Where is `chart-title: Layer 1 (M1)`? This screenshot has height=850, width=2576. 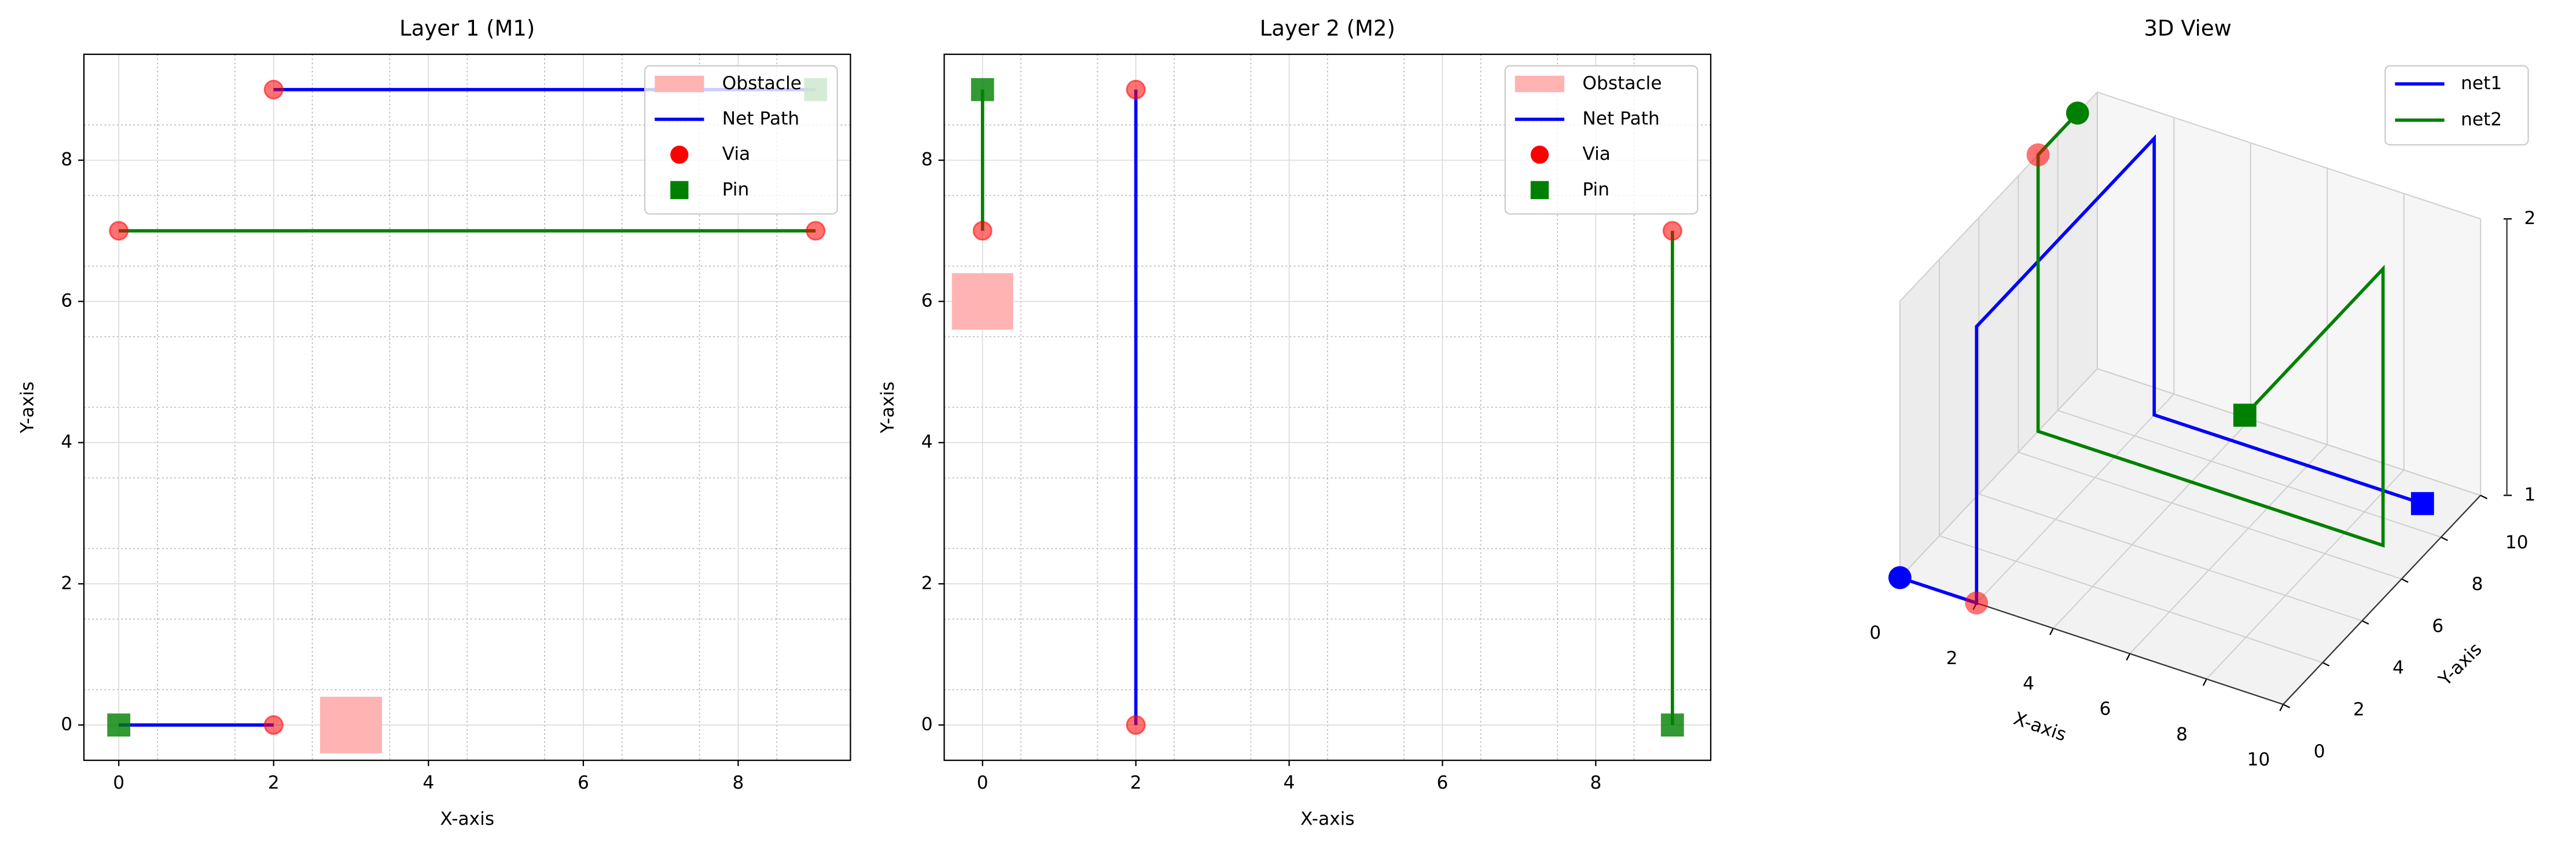 chart-title: Layer 1 (M1) is located at coordinates (467, 28).